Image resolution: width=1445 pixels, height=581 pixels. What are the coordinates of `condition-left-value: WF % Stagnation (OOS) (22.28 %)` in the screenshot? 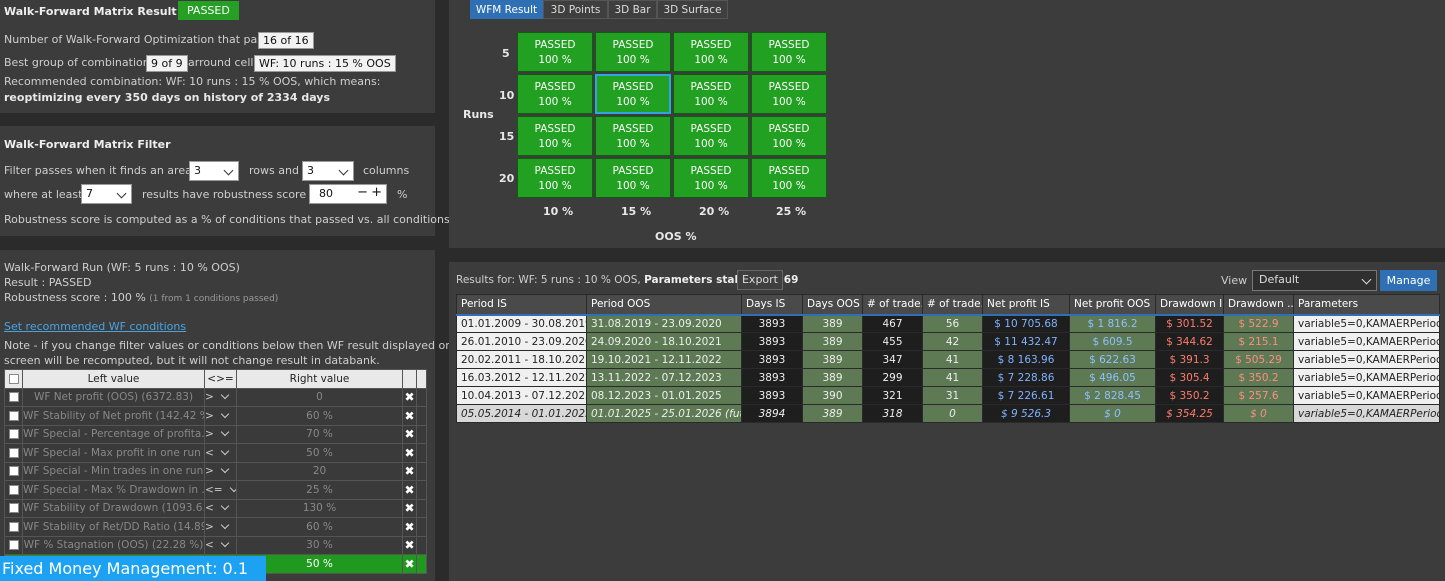 It's located at (113, 545).